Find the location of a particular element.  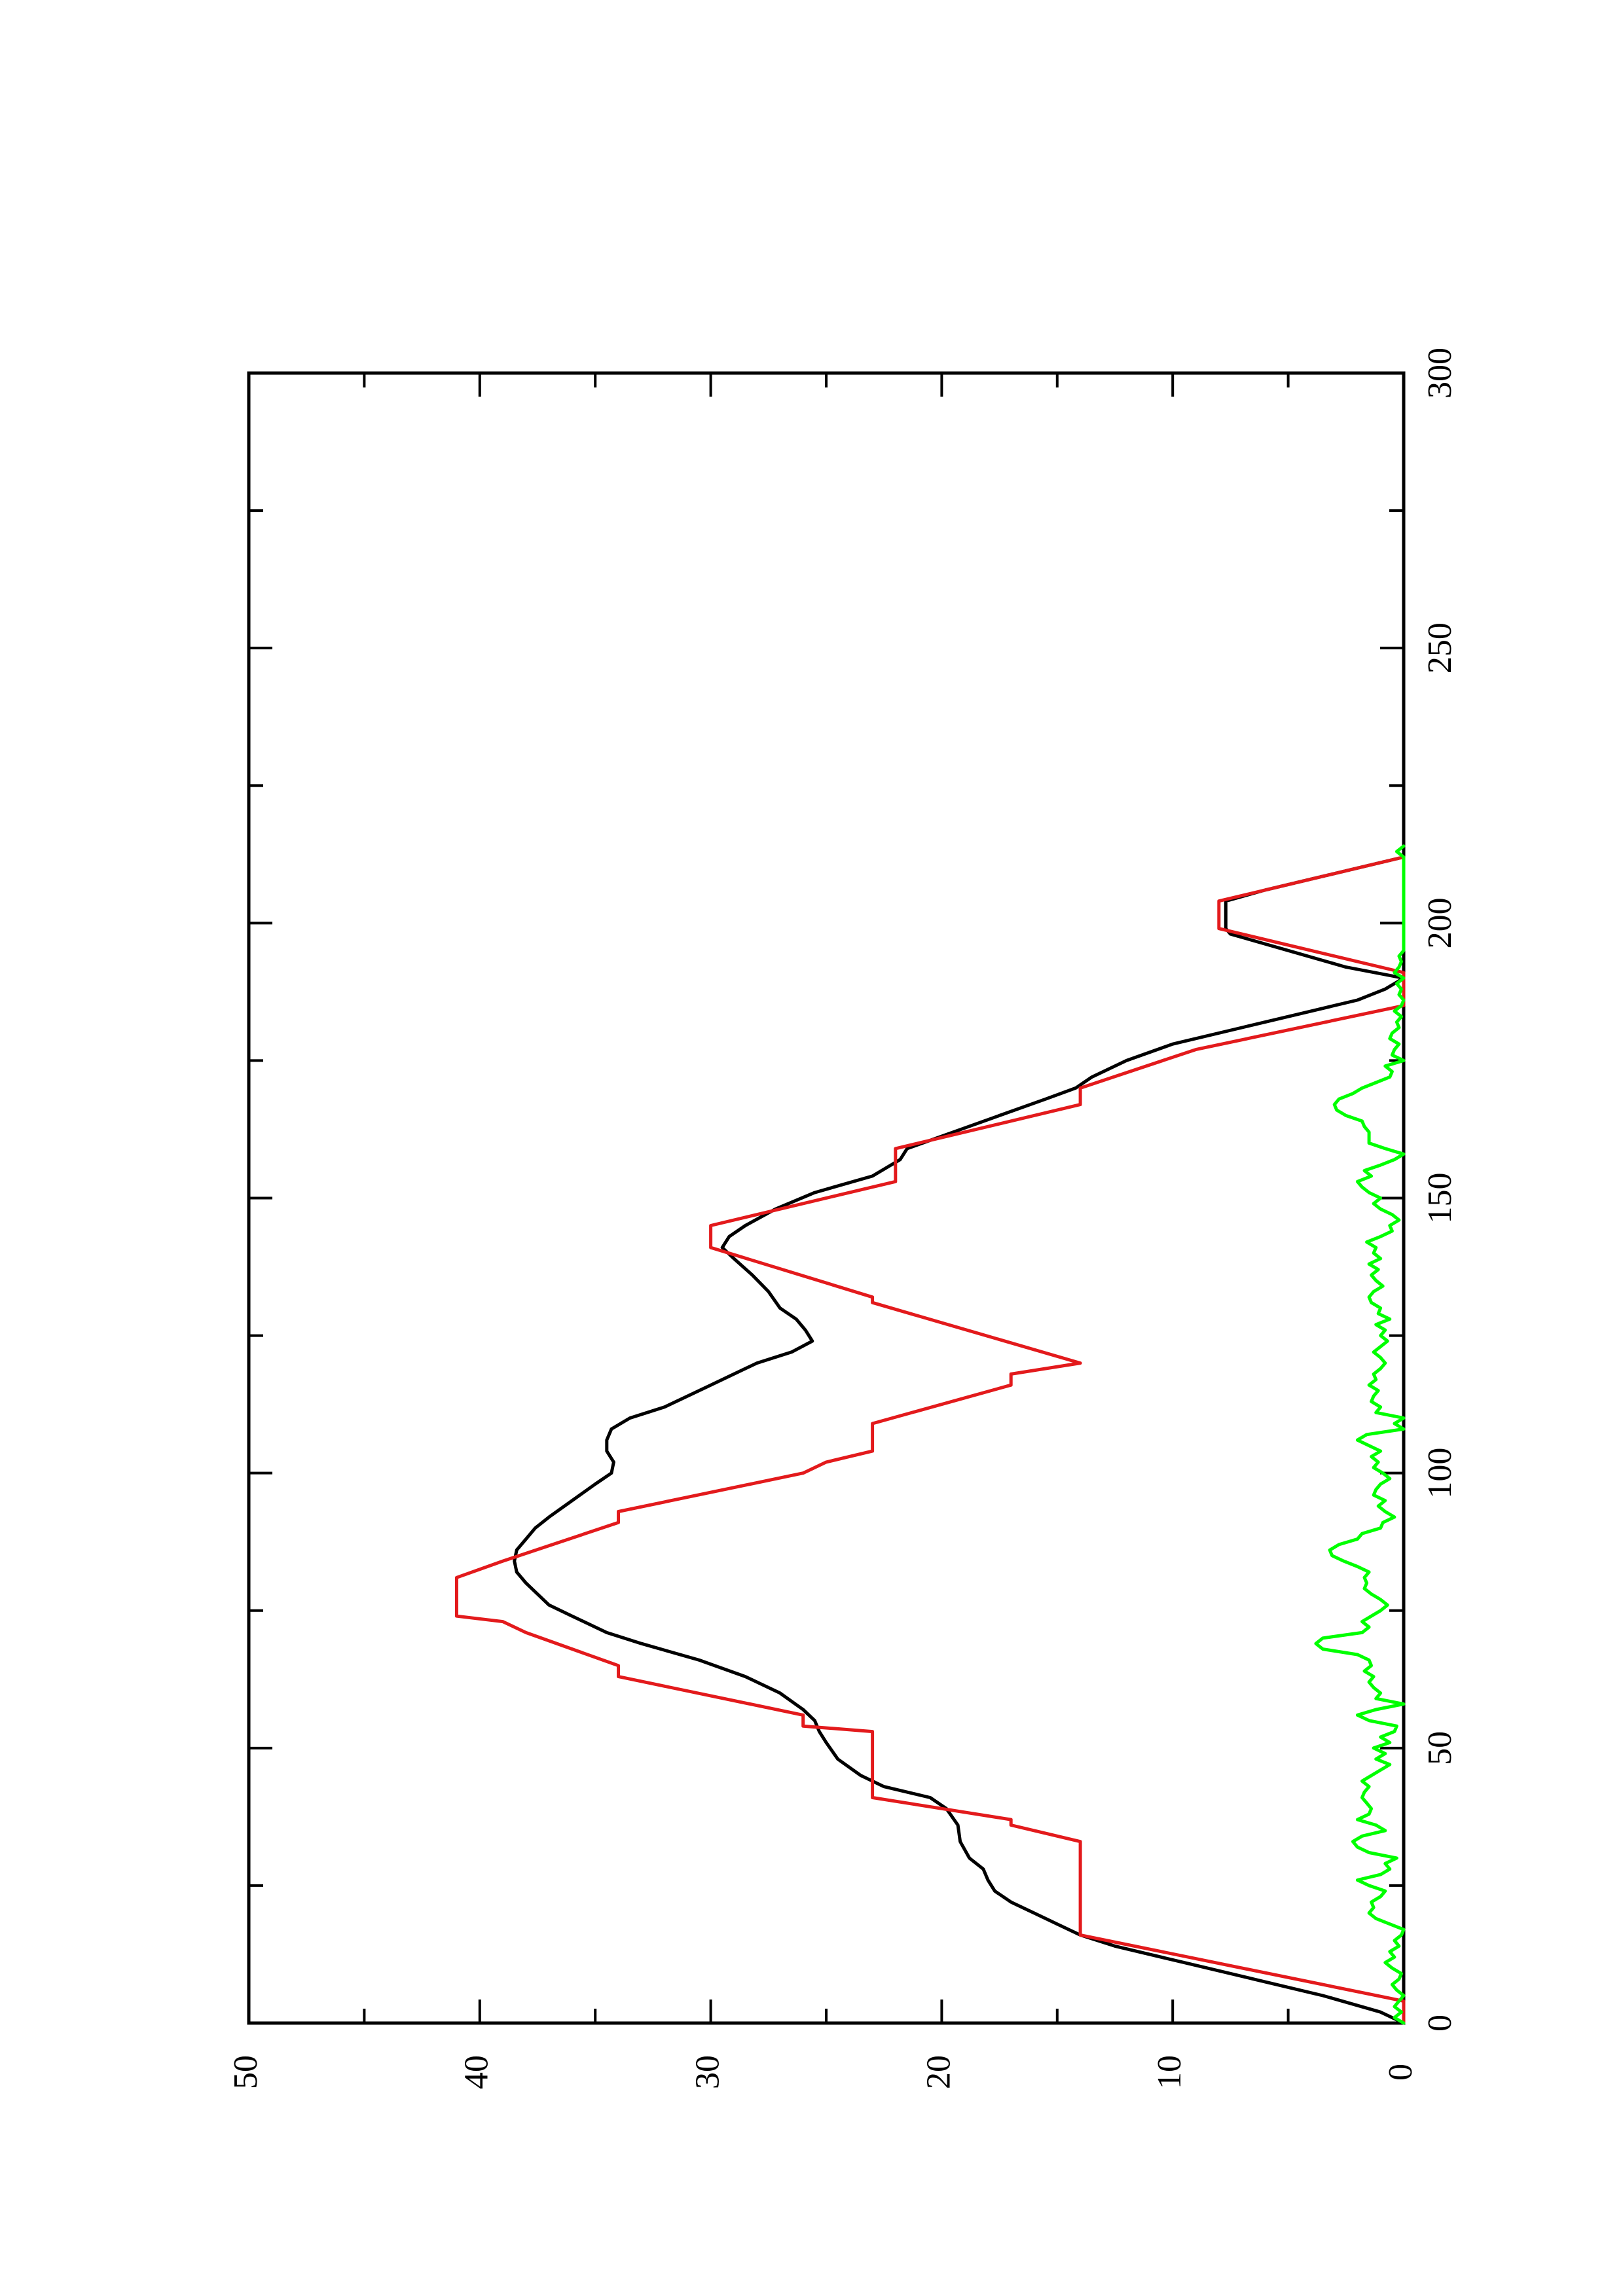

x-tick-label: 0 is located at coordinates (1440, 2023).